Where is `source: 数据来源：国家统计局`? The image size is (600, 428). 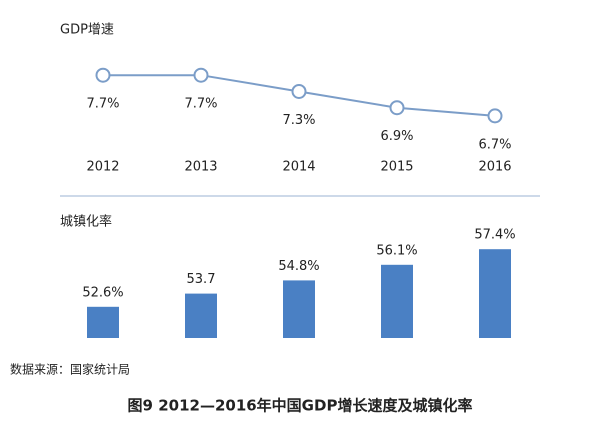 source: 数据来源：国家统计局 is located at coordinates (70, 369).